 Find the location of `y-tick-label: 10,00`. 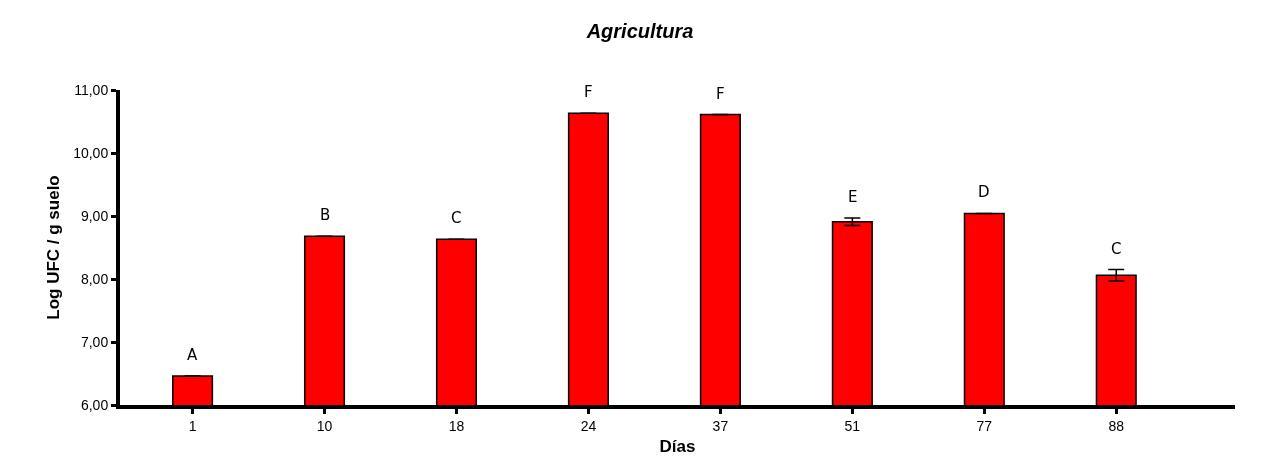

y-tick-label: 10,00 is located at coordinates (91, 152).